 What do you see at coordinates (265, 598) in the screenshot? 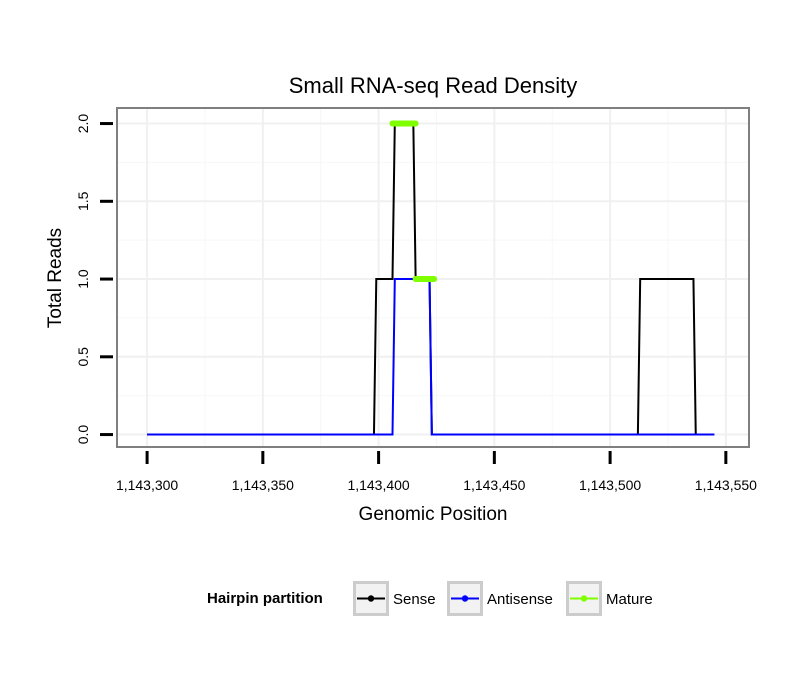
I see `legend-title: Hairpin partition` at bounding box center [265, 598].